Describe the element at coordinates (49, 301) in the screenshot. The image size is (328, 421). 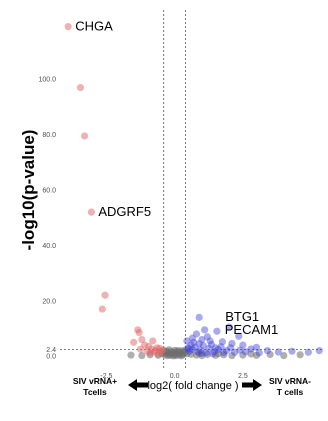
I see `y-tick-label: 20.0` at that location.